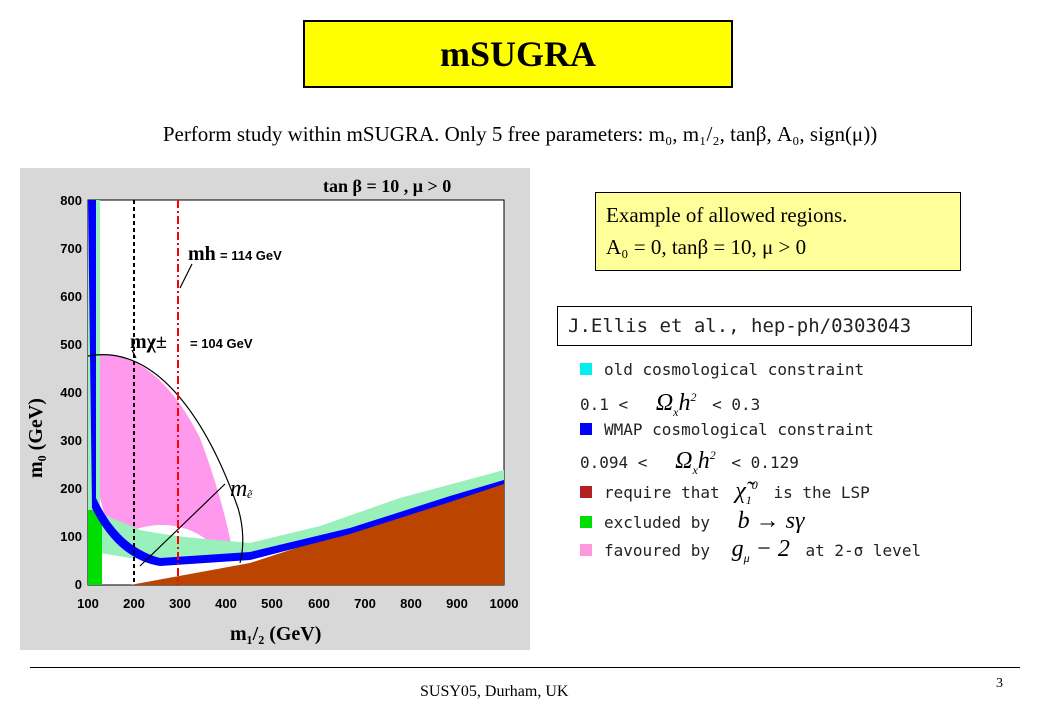  Describe the element at coordinates (71, 248) in the screenshot. I see `y-tick: 700` at that location.